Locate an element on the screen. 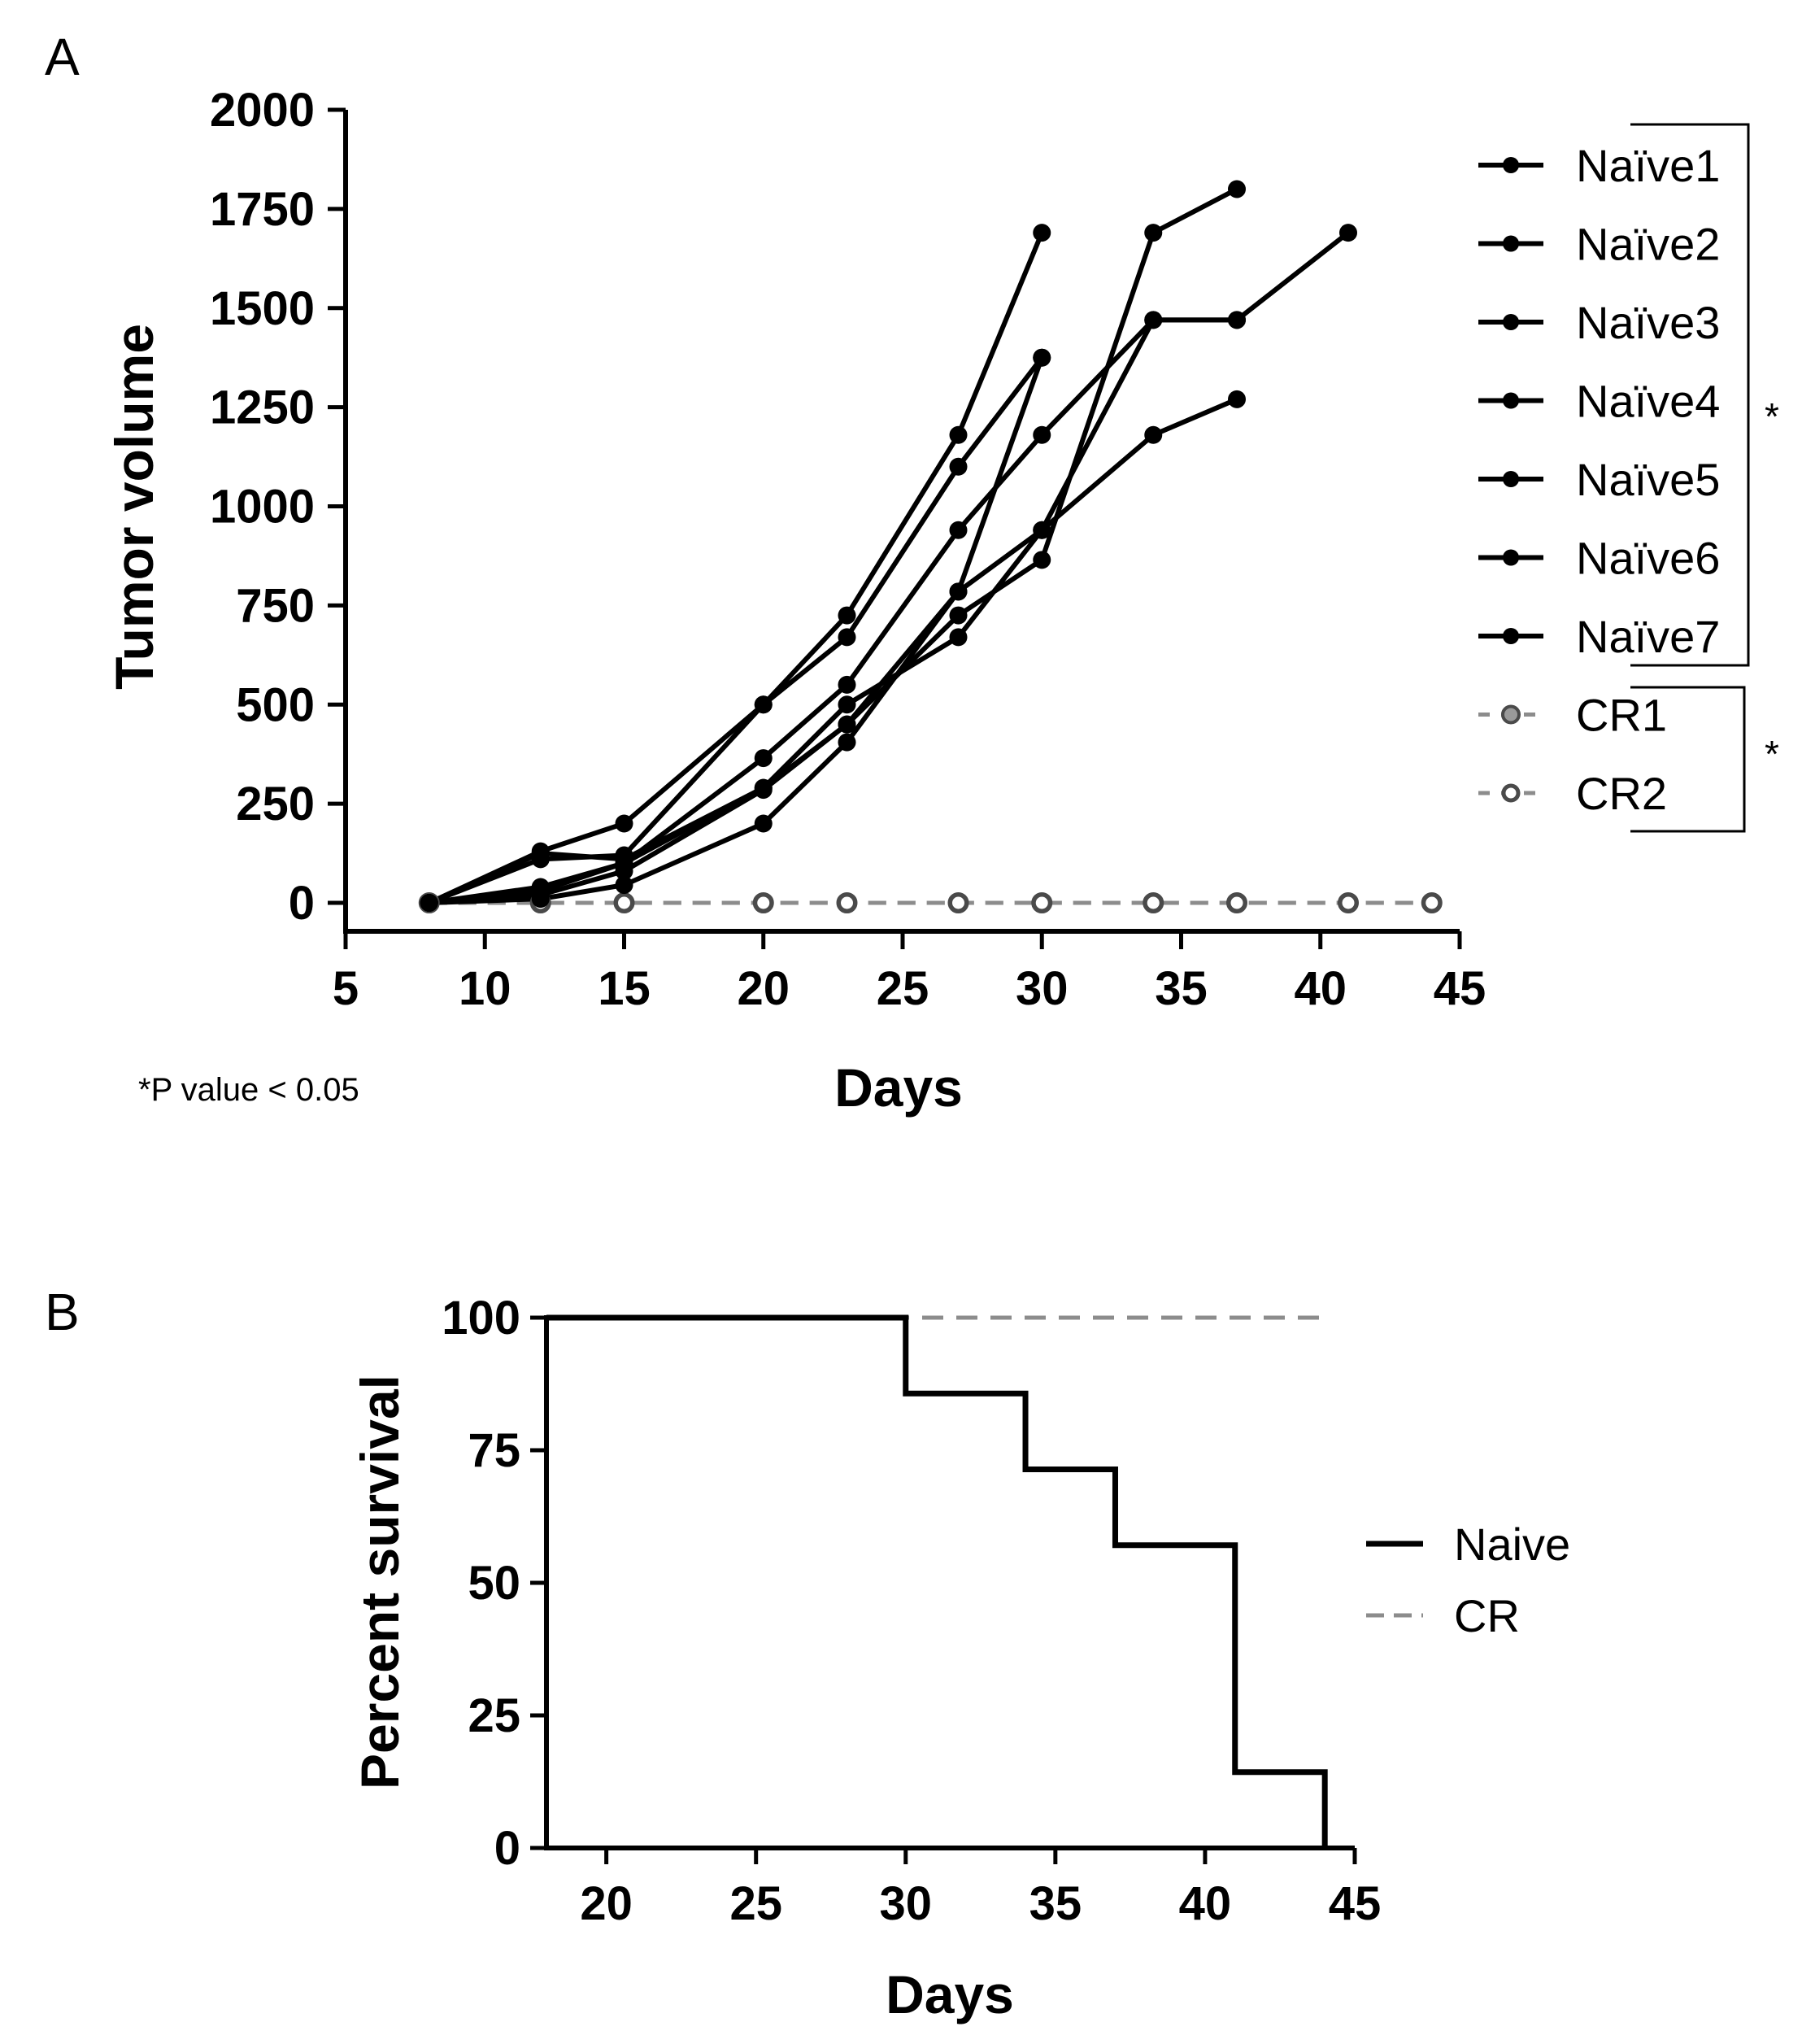 The height and width of the screenshot is (2044, 1802). series-line-Naïve3 is located at coordinates (833, 611).